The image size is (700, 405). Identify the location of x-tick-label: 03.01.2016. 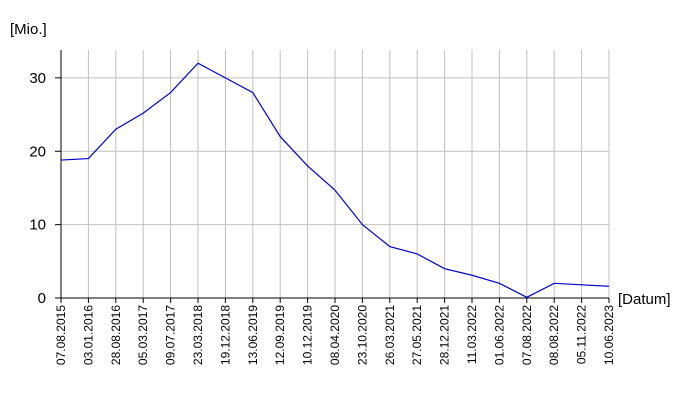
(88, 335).